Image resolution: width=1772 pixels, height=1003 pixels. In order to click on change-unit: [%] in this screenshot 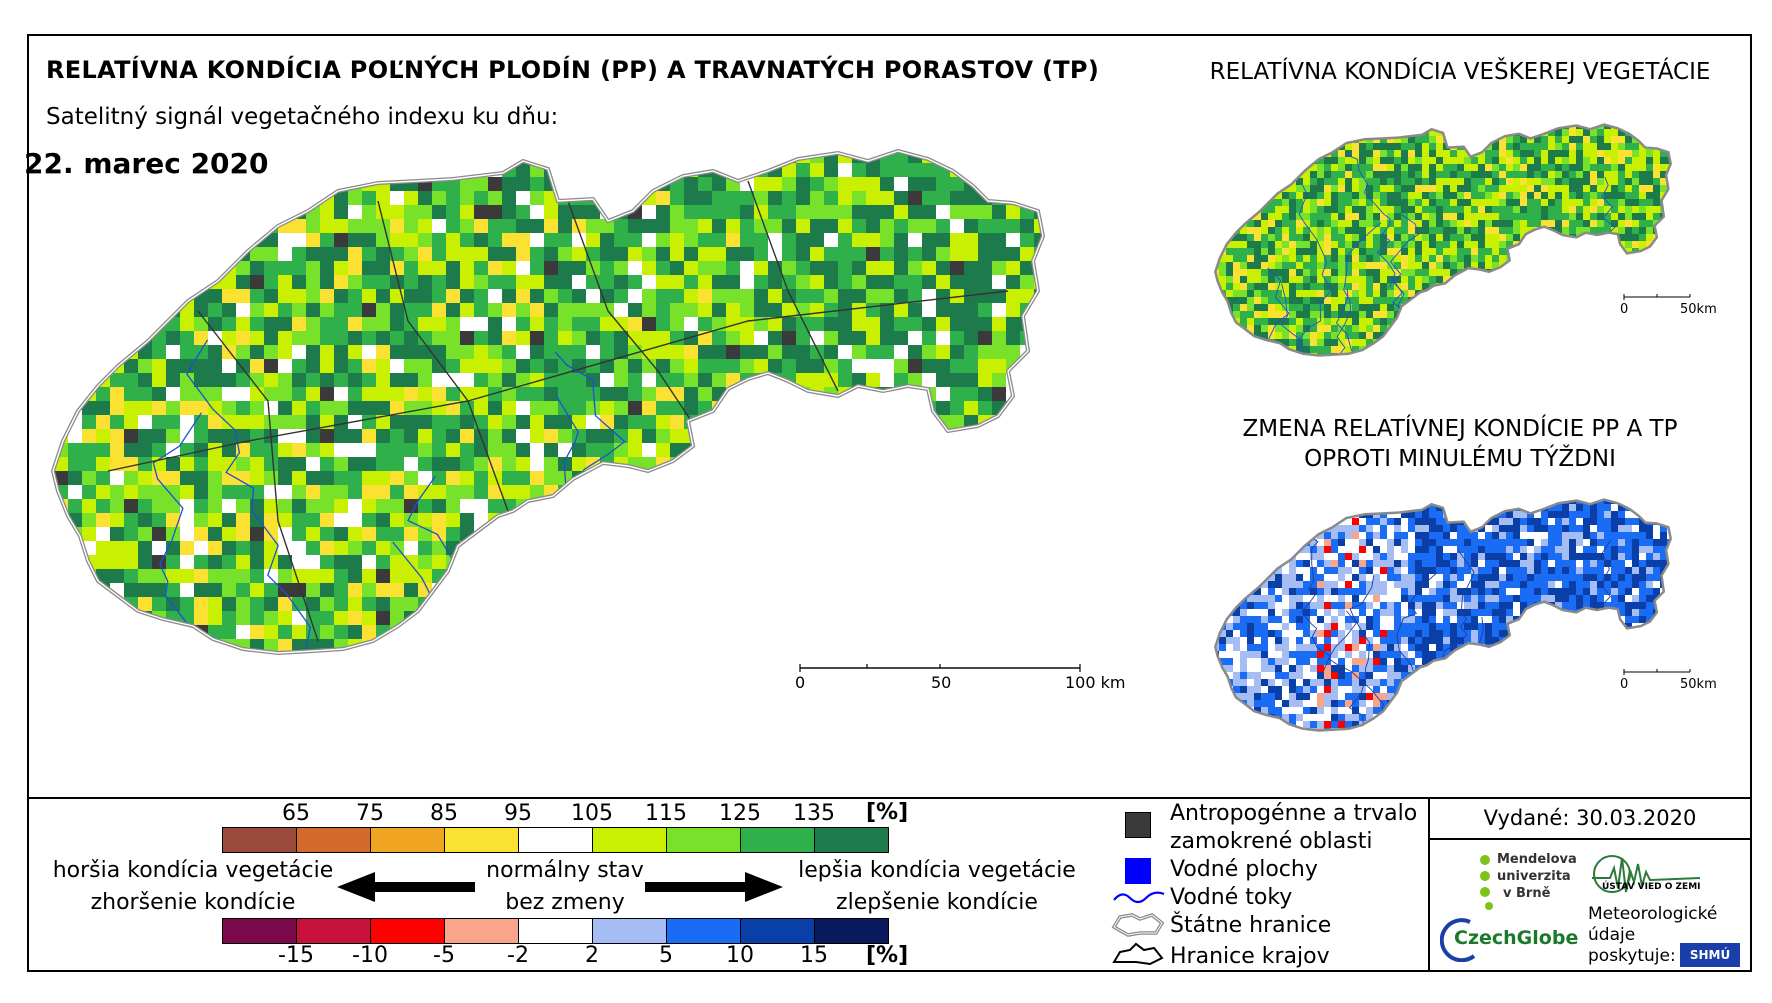, I will do `click(887, 955)`.